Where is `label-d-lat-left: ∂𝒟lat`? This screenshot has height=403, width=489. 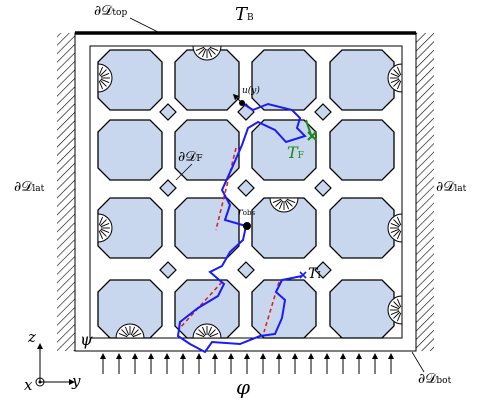
label-d-lat-left: ∂𝒟lat is located at coordinates (29, 187).